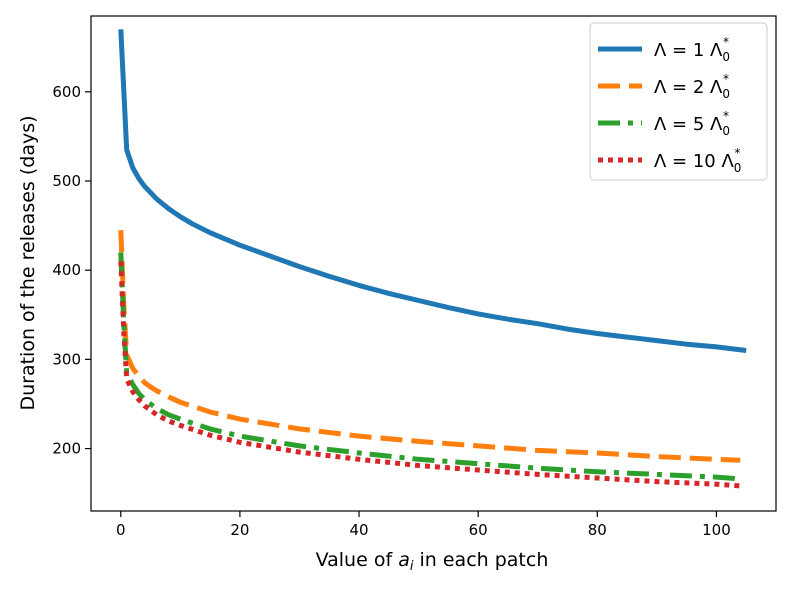 This screenshot has height=598, width=793. What do you see at coordinates (423, 525) in the screenshot?
I see `x-axis-ticks: 0 20 40 60 80 100` at bounding box center [423, 525].